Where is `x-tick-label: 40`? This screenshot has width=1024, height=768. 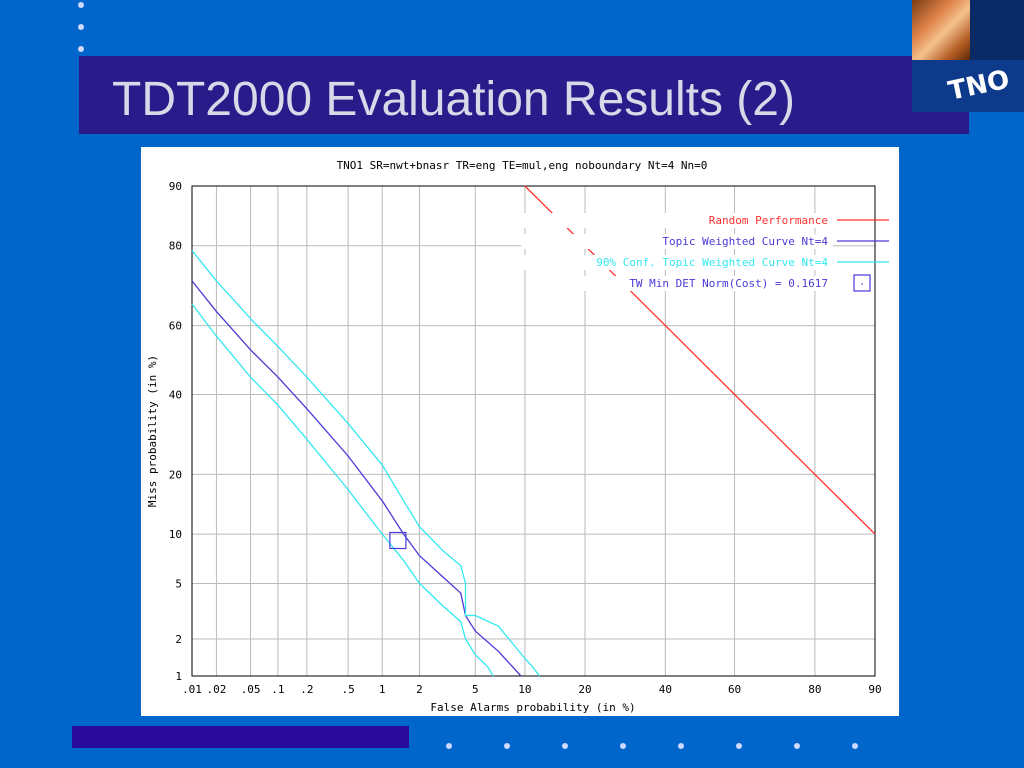 x-tick-label: 40 is located at coordinates (665, 689).